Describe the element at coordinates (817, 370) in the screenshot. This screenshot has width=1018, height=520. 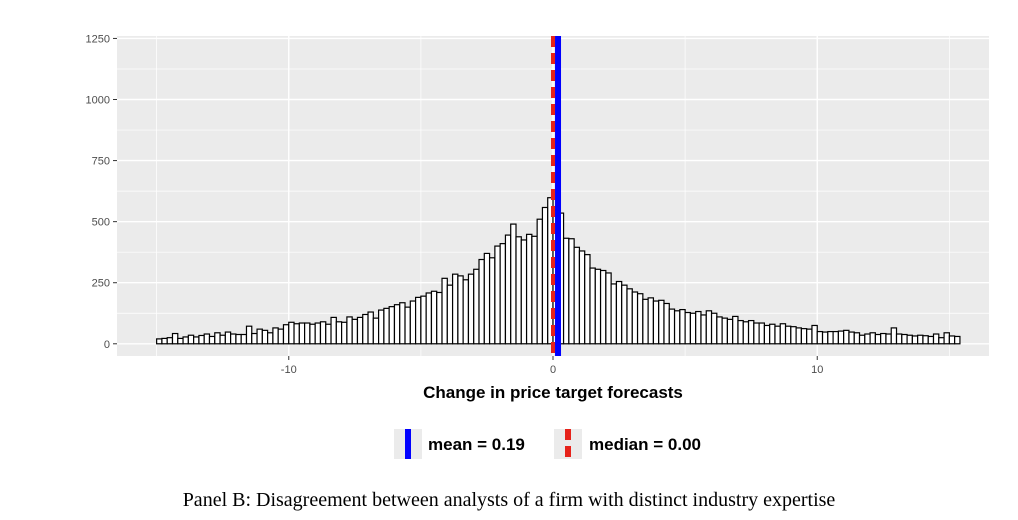
I see `x-tick-label: 10` at that location.